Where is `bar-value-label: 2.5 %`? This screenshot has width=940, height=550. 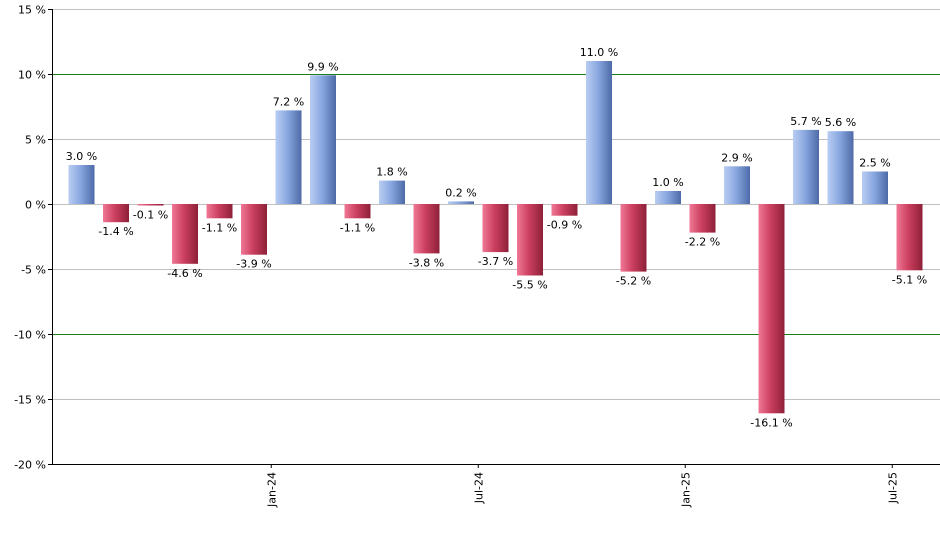
bar-value-label: 2.5 % is located at coordinates (874, 163).